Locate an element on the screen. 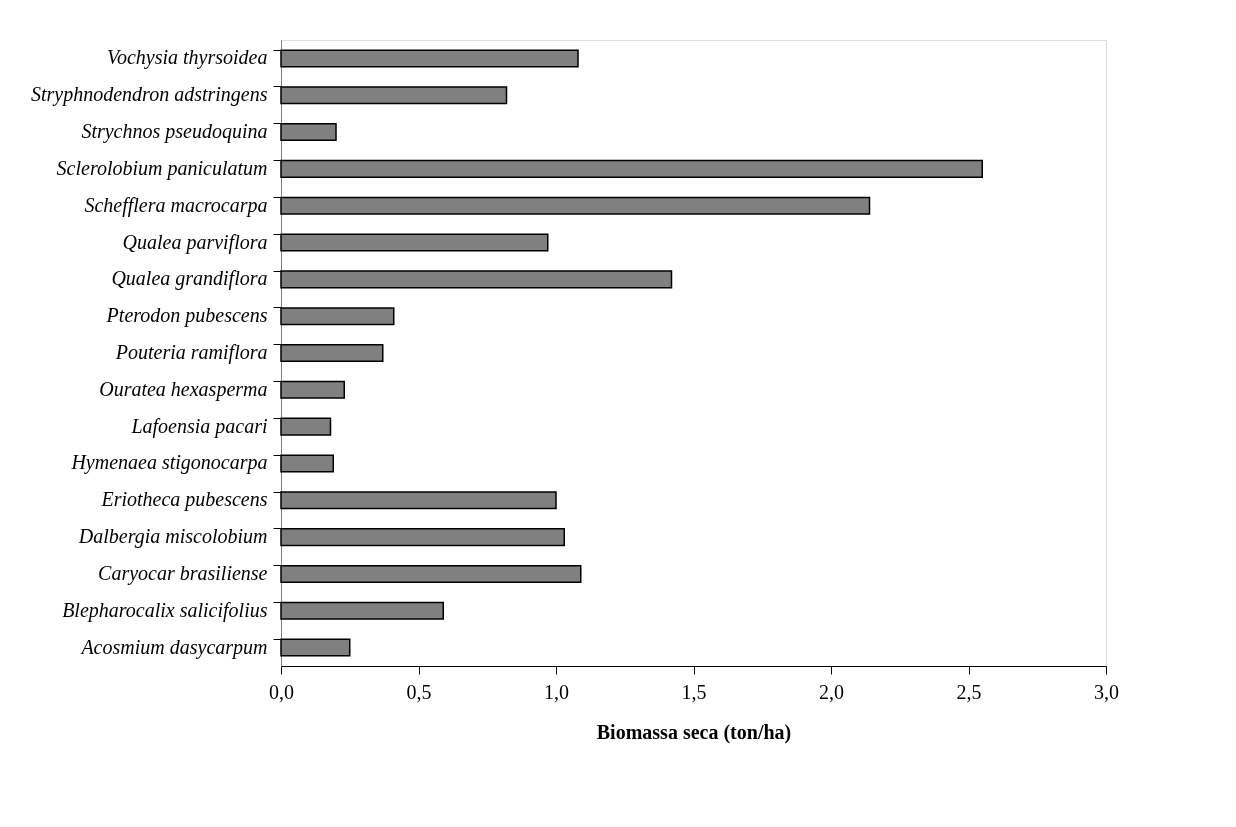  y-tick-label: Eriotheca pubescens is located at coordinates (184, 500).